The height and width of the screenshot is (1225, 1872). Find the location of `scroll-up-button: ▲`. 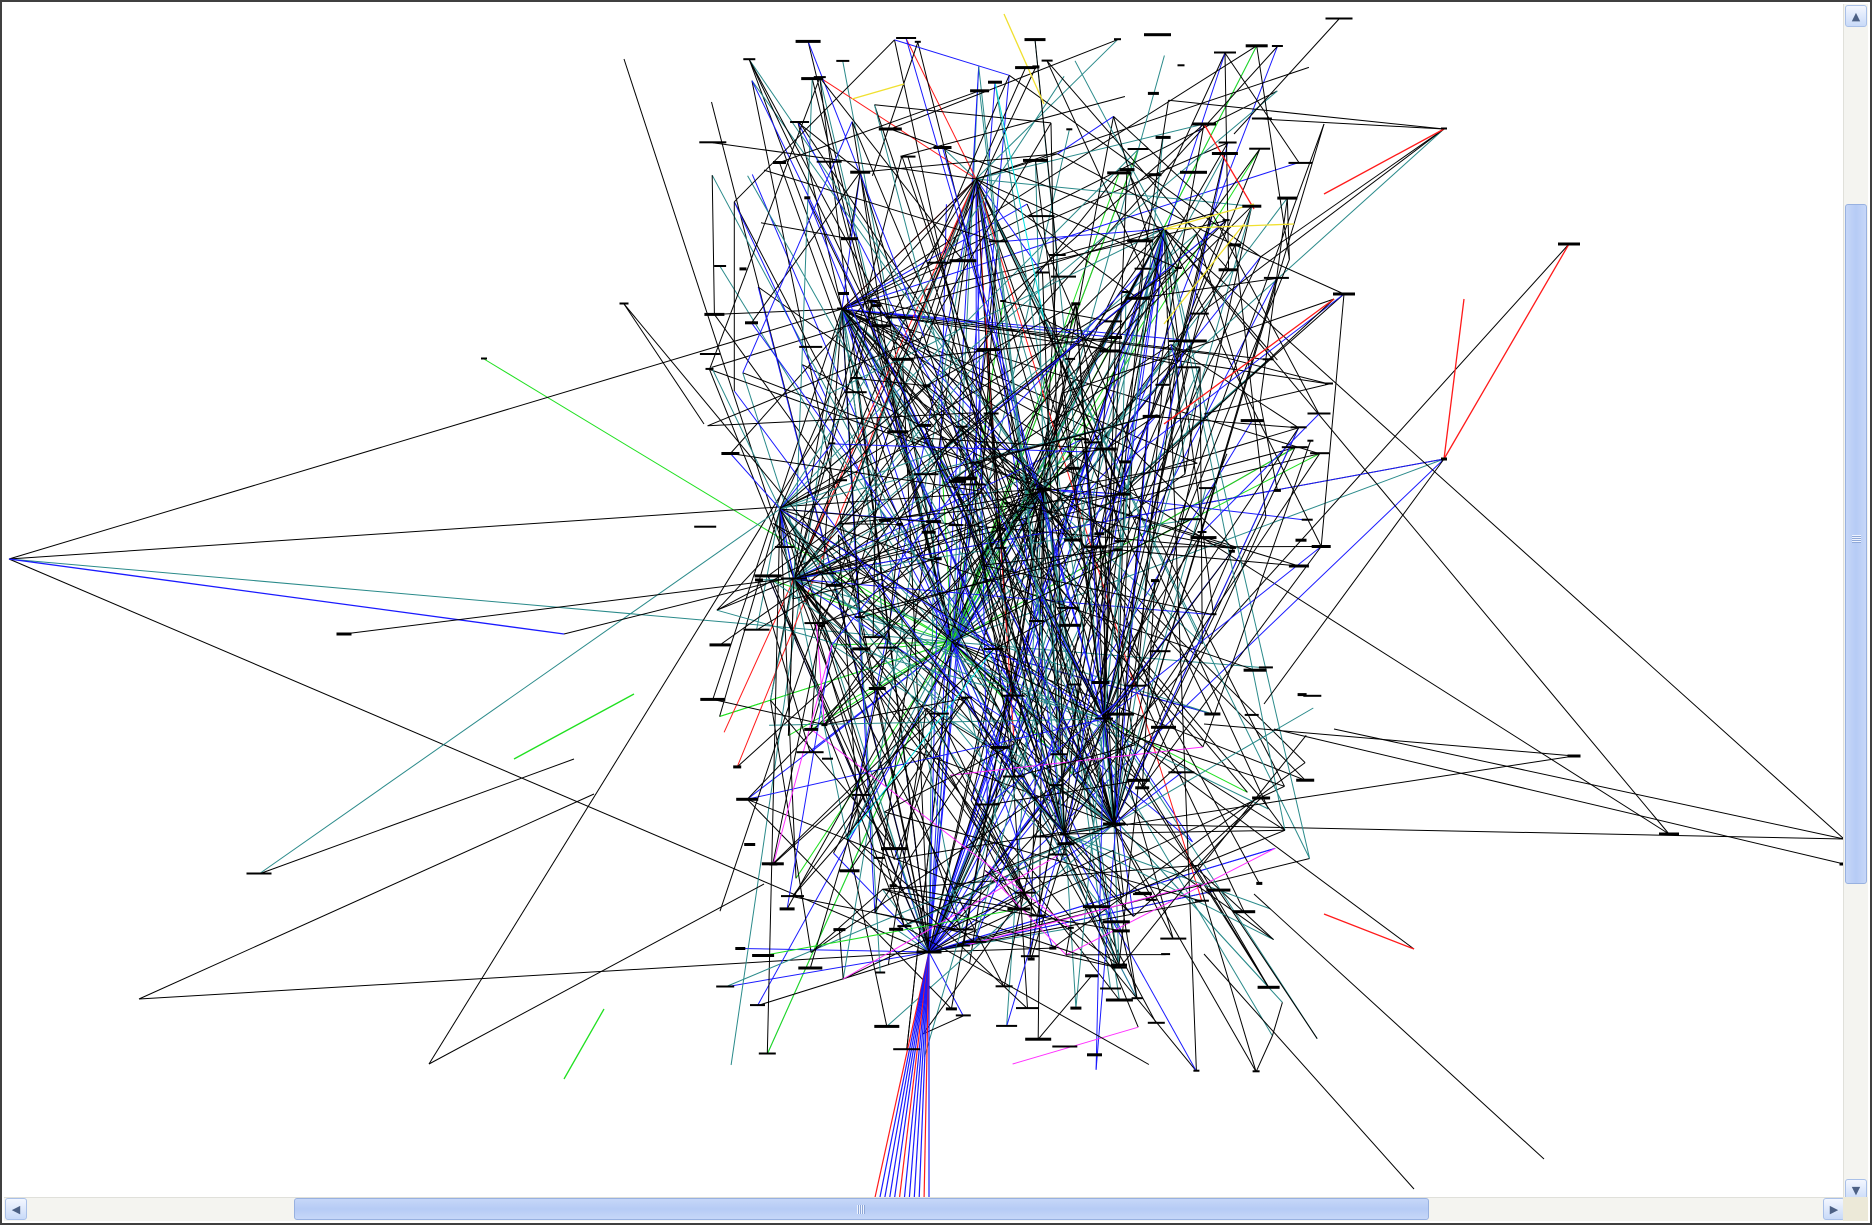

scroll-up-button: ▲ is located at coordinates (1856, 16).